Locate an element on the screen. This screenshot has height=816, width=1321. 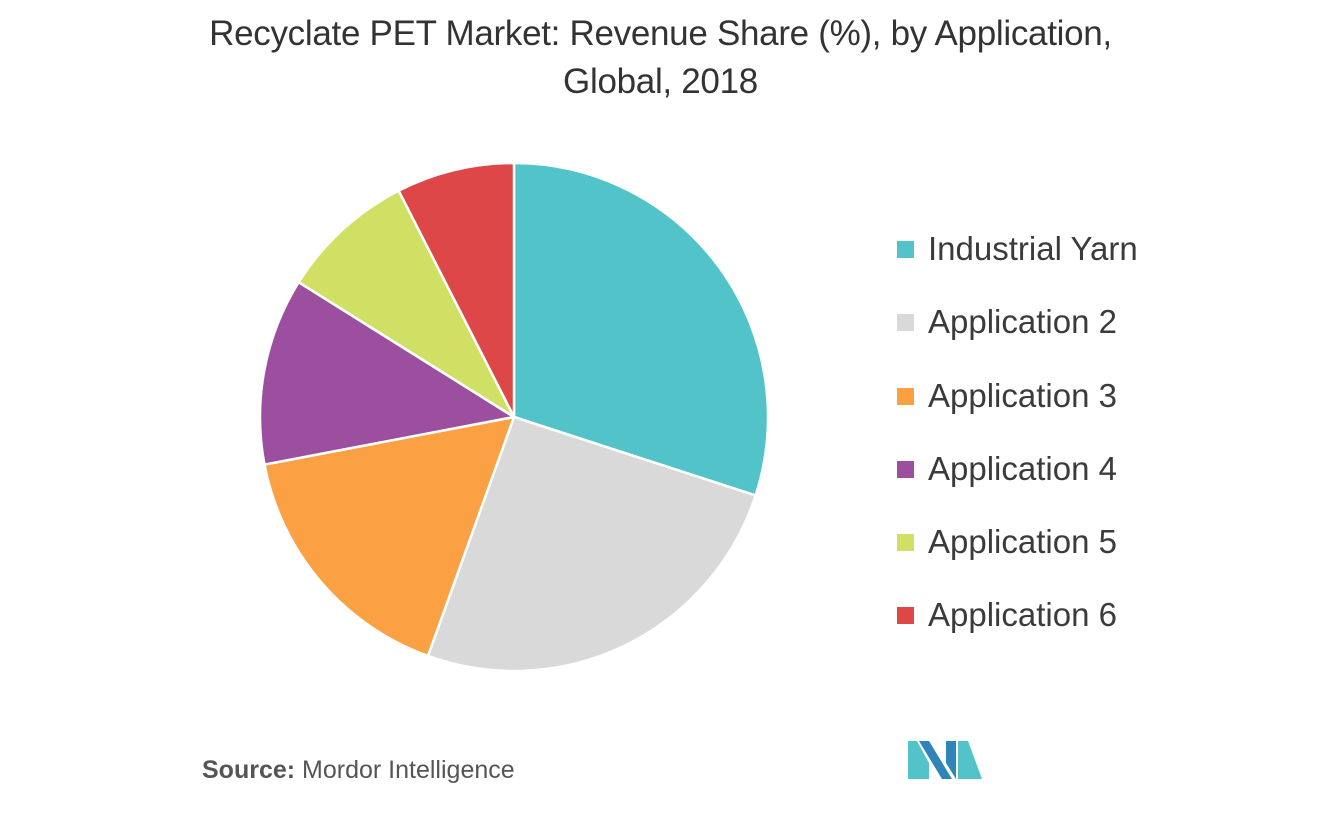
legend-swatch-industrial-yarn is located at coordinates (905, 249).